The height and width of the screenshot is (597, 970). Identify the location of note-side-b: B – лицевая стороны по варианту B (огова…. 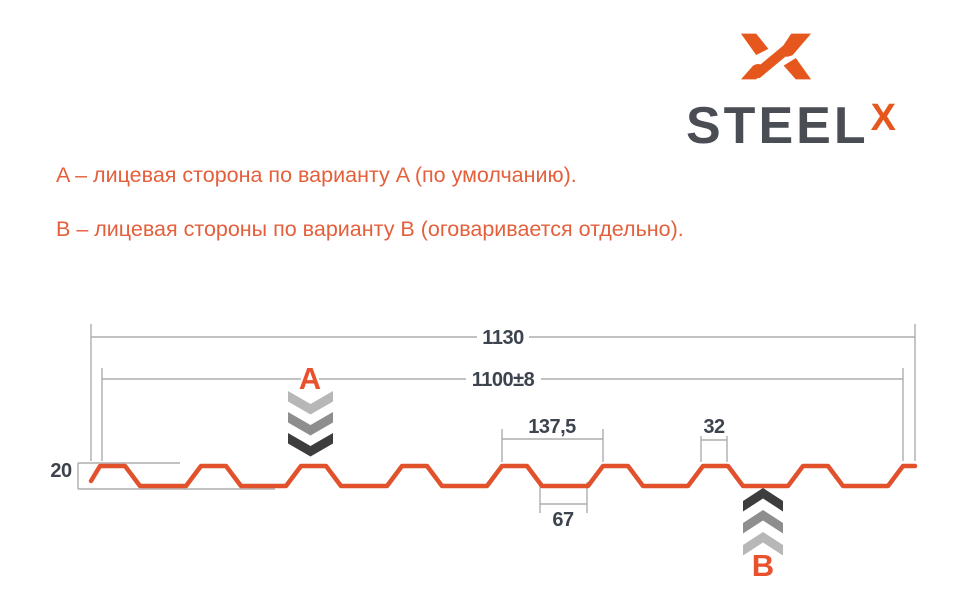
(370, 229).